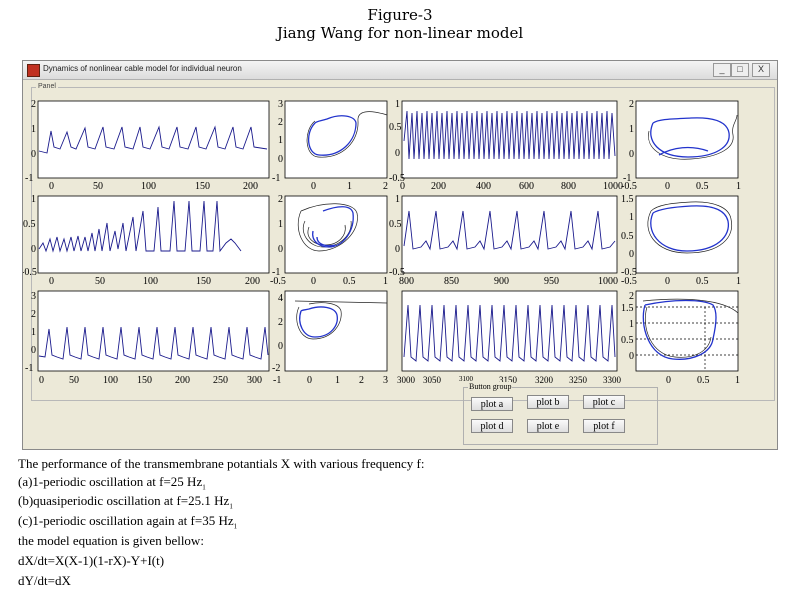 The width and height of the screenshot is (800, 600). I want to click on plot-f-button: plot f, so click(604, 426).